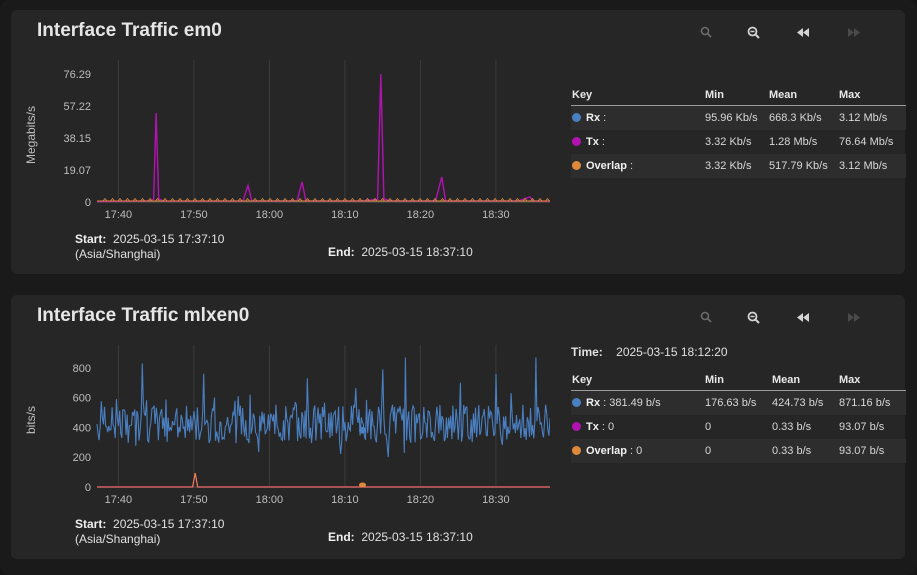  What do you see at coordinates (795, 118) in the screenshot?
I see `mean-value: 668.3 Kb/s` at bounding box center [795, 118].